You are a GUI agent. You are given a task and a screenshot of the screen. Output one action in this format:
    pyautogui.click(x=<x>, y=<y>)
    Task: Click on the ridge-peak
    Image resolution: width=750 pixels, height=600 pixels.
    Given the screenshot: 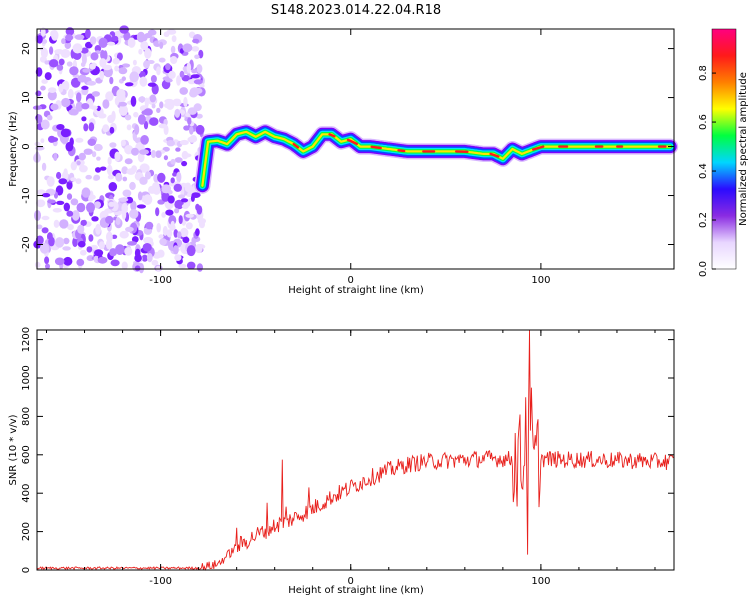 What is the action you would take?
    pyautogui.click(x=538, y=148)
    